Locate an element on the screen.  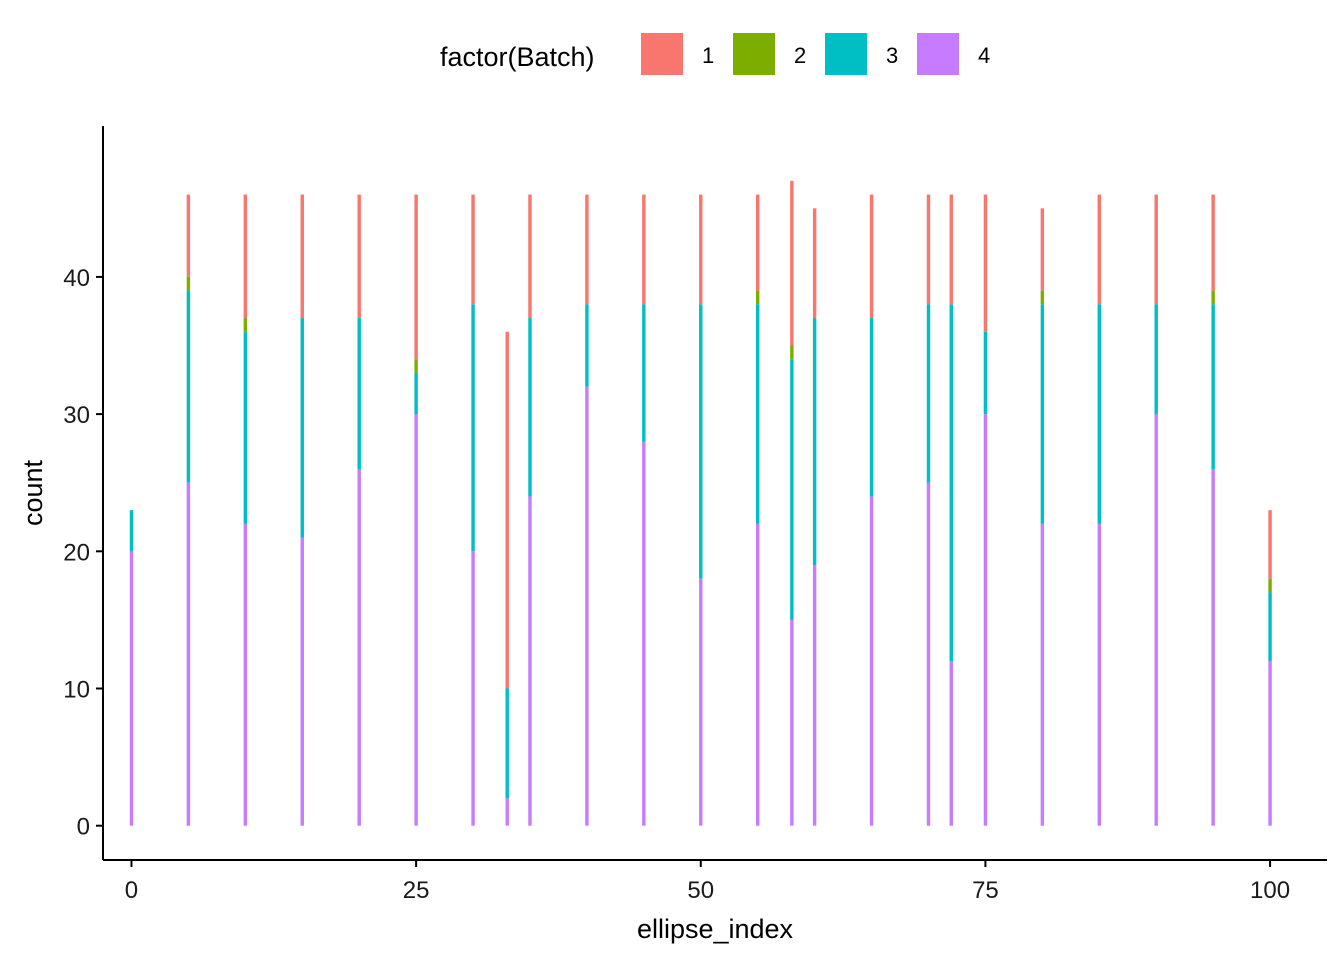
legend: factor(Batch) 1 2 3 4 is located at coordinates (715, 54).